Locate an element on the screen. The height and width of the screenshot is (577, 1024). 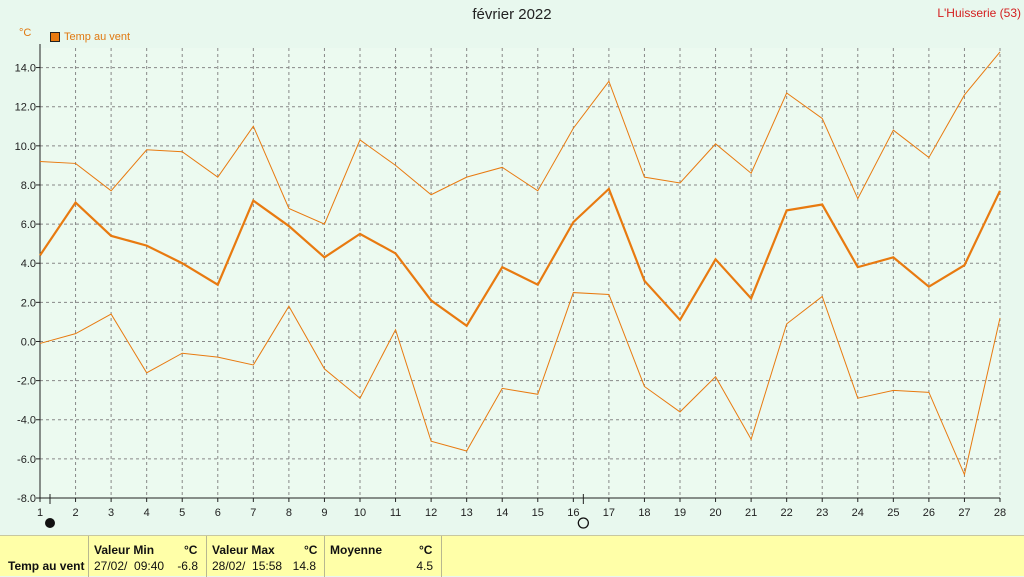
max-value: 14.8 is located at coordinates (304, 566).